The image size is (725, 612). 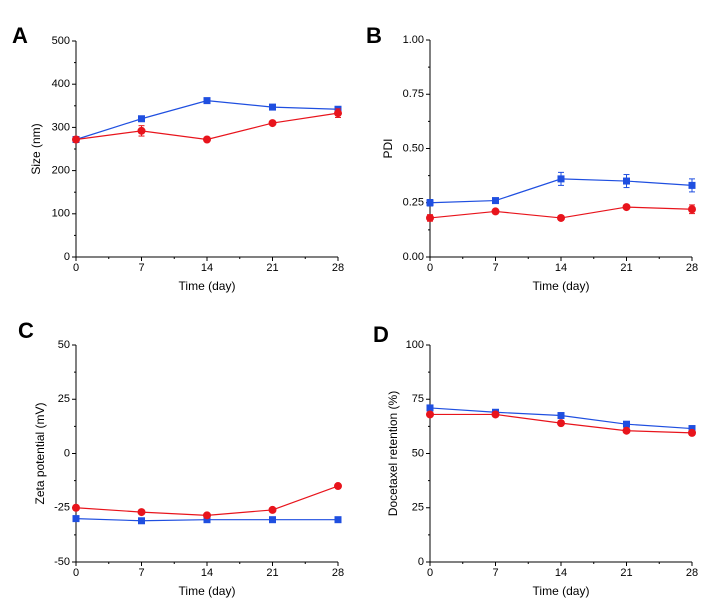 I want to click on y-tick-label: 1.00, so click(x=413, y=40).